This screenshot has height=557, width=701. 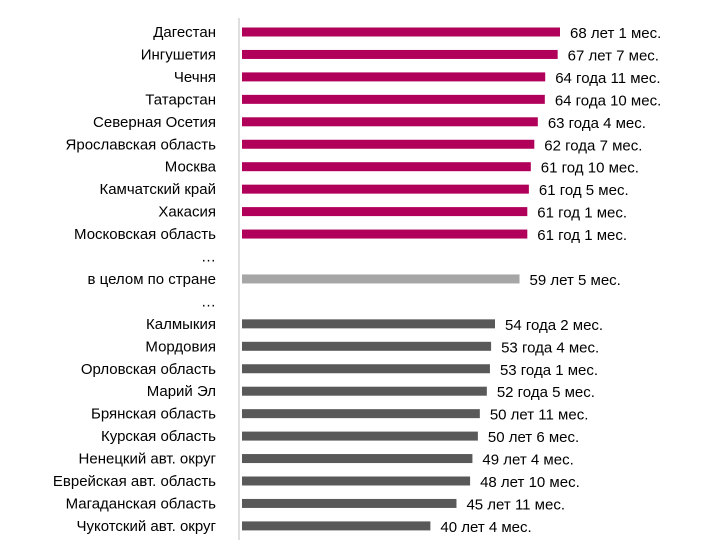 What do you see at coordinates (153, 414) in the screenshot?
I see `category-label: Брянская область` at bounding box center [153, 414].